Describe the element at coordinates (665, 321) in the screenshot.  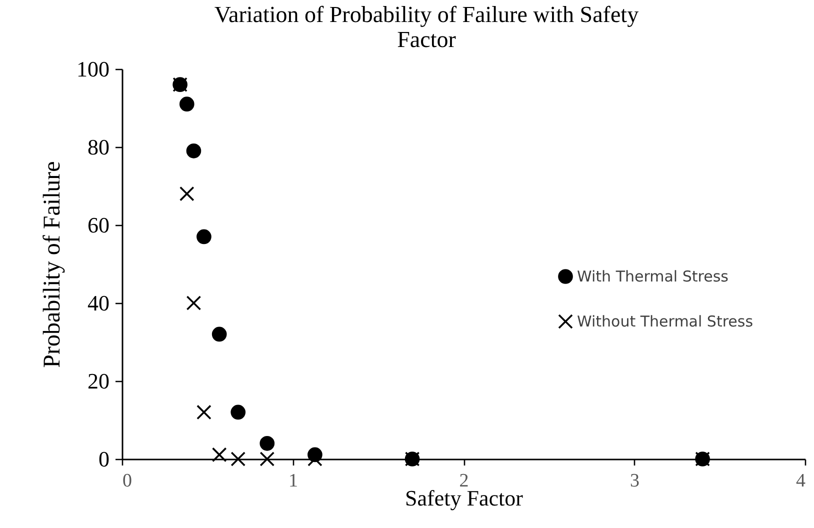
I see `legend-label: Without Thermal Stress` at that location.